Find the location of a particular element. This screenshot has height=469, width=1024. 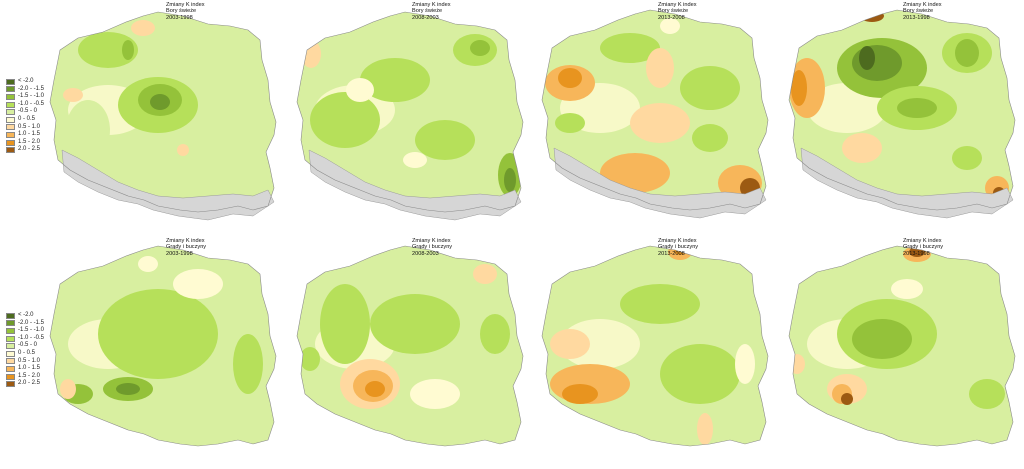

legend-item: 0 - 0.5 is located at coordinates (25, 120).